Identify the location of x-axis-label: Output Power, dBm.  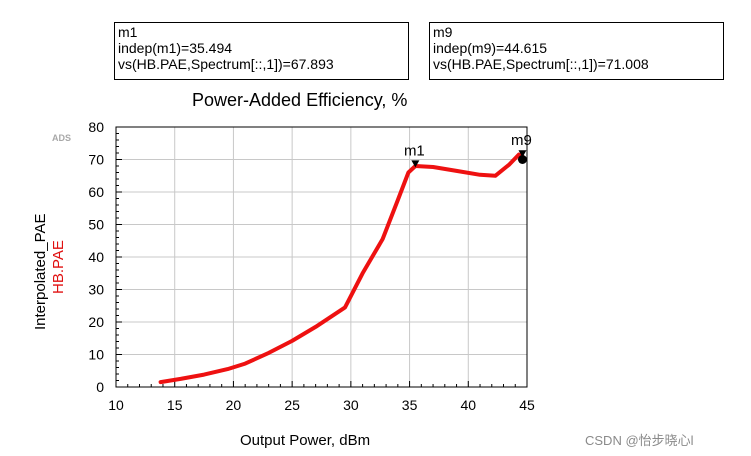
(305, 440).